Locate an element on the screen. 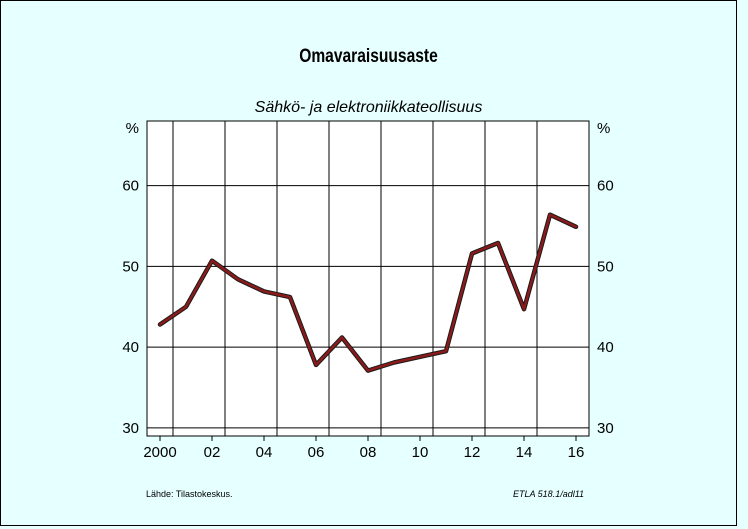 The height and width of the screenshot is (529, 748). data-point-2001 is located at coordinates (186, 306).